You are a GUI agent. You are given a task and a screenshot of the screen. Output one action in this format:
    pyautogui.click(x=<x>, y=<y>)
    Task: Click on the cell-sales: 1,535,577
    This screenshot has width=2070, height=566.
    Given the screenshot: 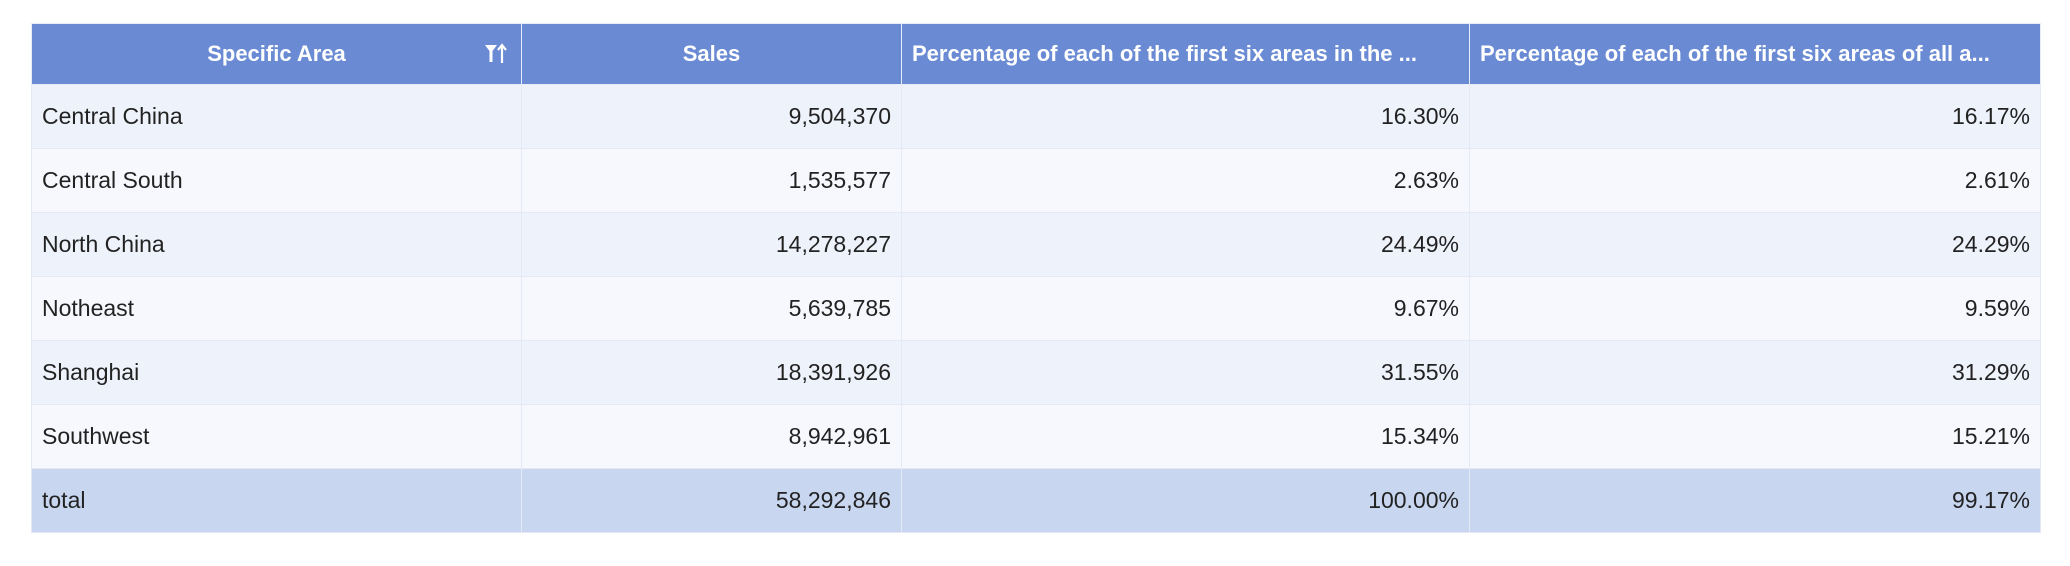 What is the action you would take?
    pyautogui.click(x=711, y=180)
    